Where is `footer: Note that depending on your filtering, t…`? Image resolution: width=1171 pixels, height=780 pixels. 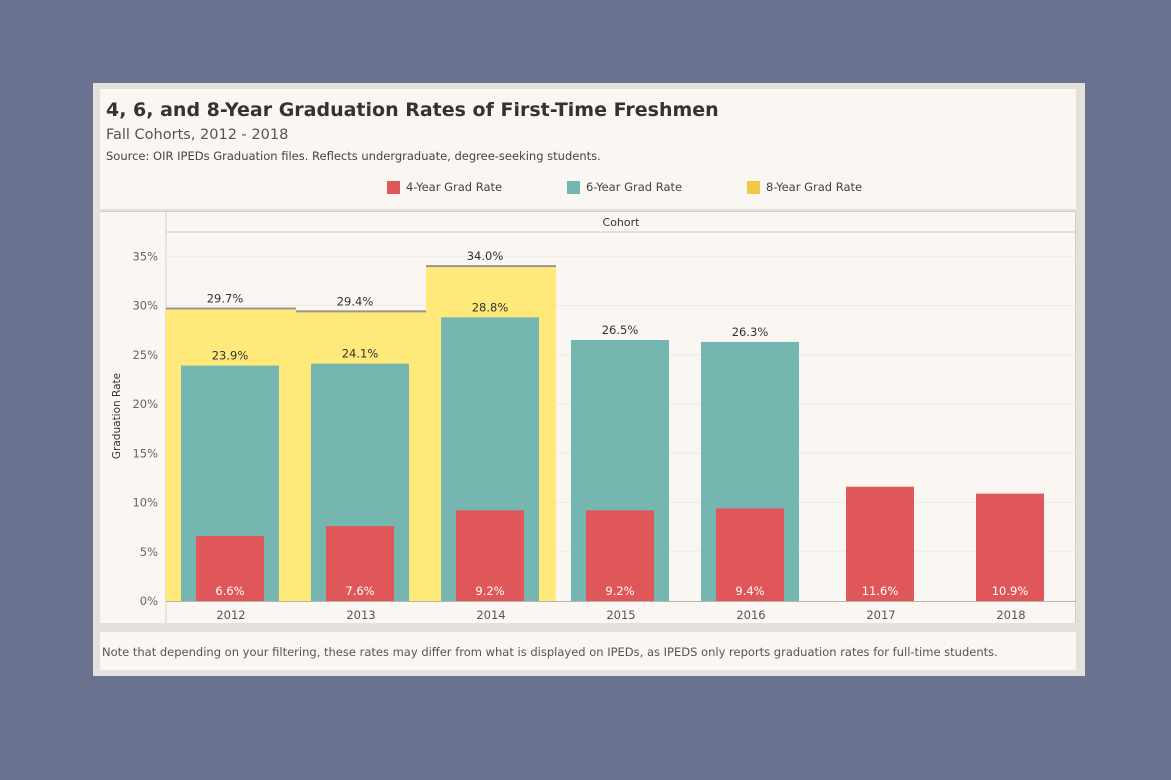
footer: Note that depending on your filtering, t… is located at coordinates (588, 651).